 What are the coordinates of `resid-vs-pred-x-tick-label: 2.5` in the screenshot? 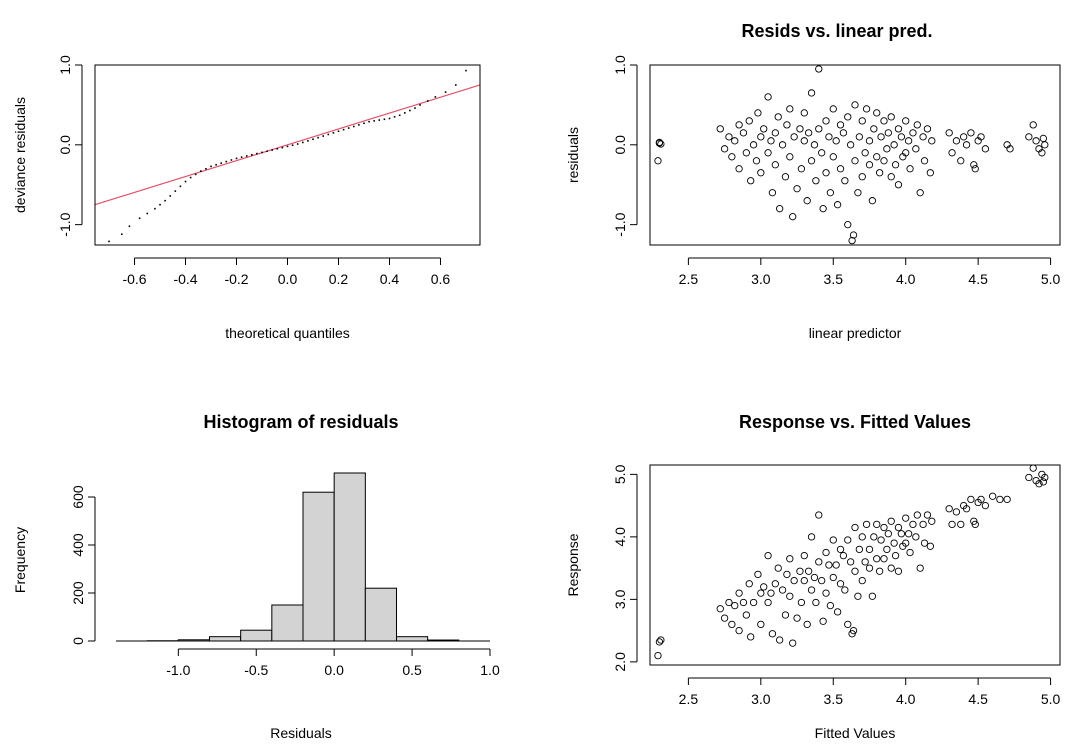 It's located at (689, 279).